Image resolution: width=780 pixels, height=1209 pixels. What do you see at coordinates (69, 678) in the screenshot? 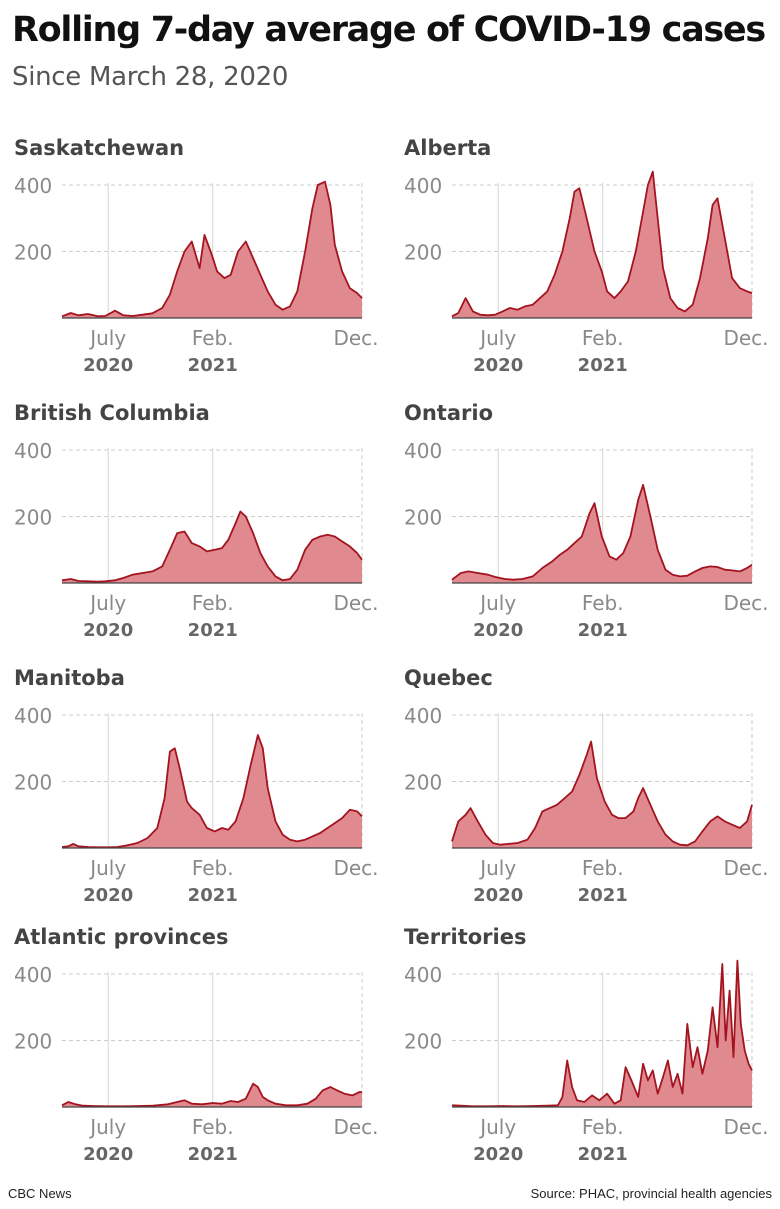
I see `panel-title: Manitoba` at bounding box center [69, 678].